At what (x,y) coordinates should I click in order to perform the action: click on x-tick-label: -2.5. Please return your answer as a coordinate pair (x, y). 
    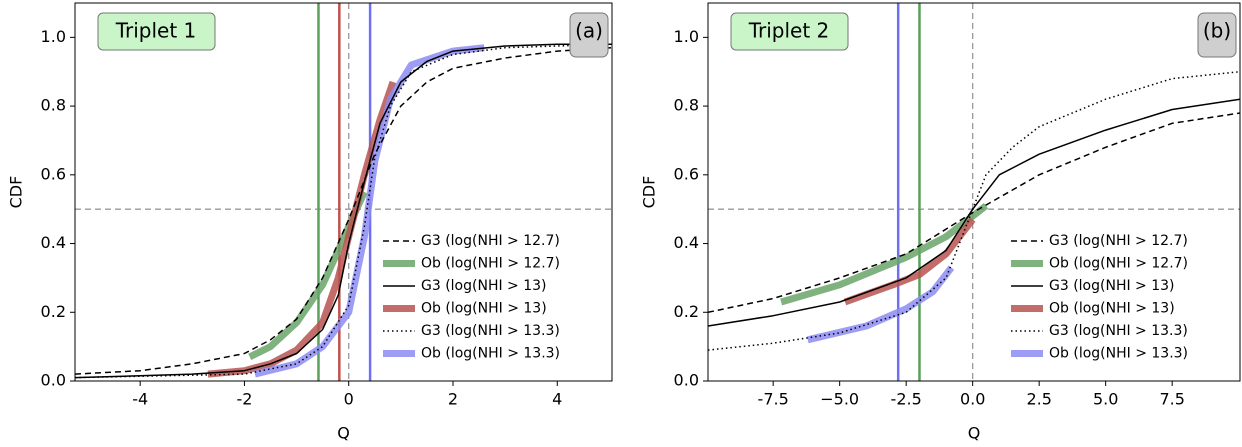
    Looking at the image, I should click on (906, 399).